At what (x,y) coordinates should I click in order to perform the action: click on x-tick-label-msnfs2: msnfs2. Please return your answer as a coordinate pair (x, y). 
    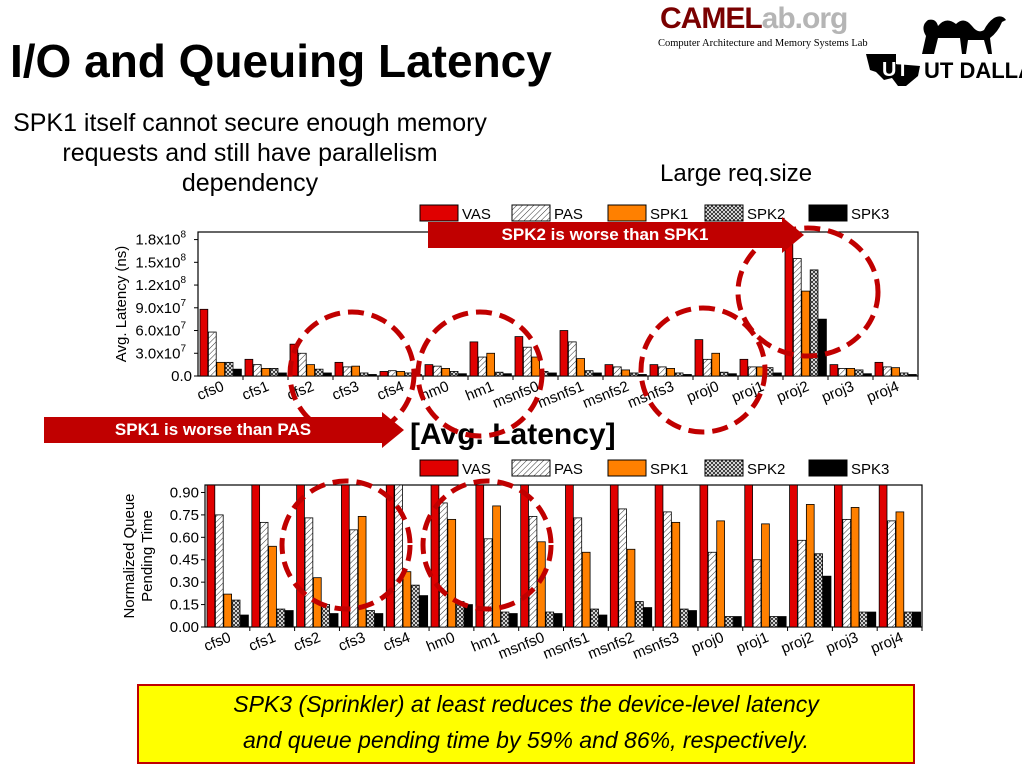
    Looking at the image, I should click on (605, 395).